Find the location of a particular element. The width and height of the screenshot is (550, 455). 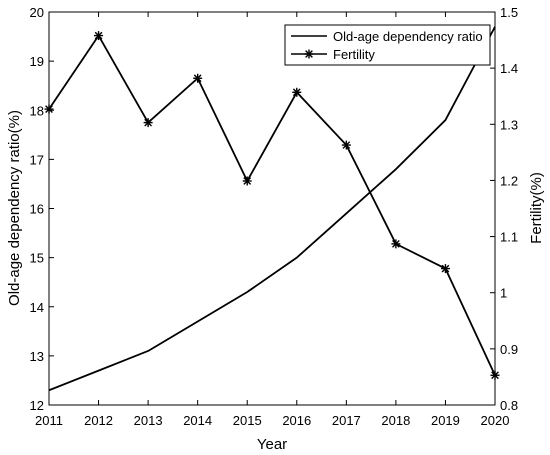

legend-asterisk-icon is located at coordinates (309, 54).